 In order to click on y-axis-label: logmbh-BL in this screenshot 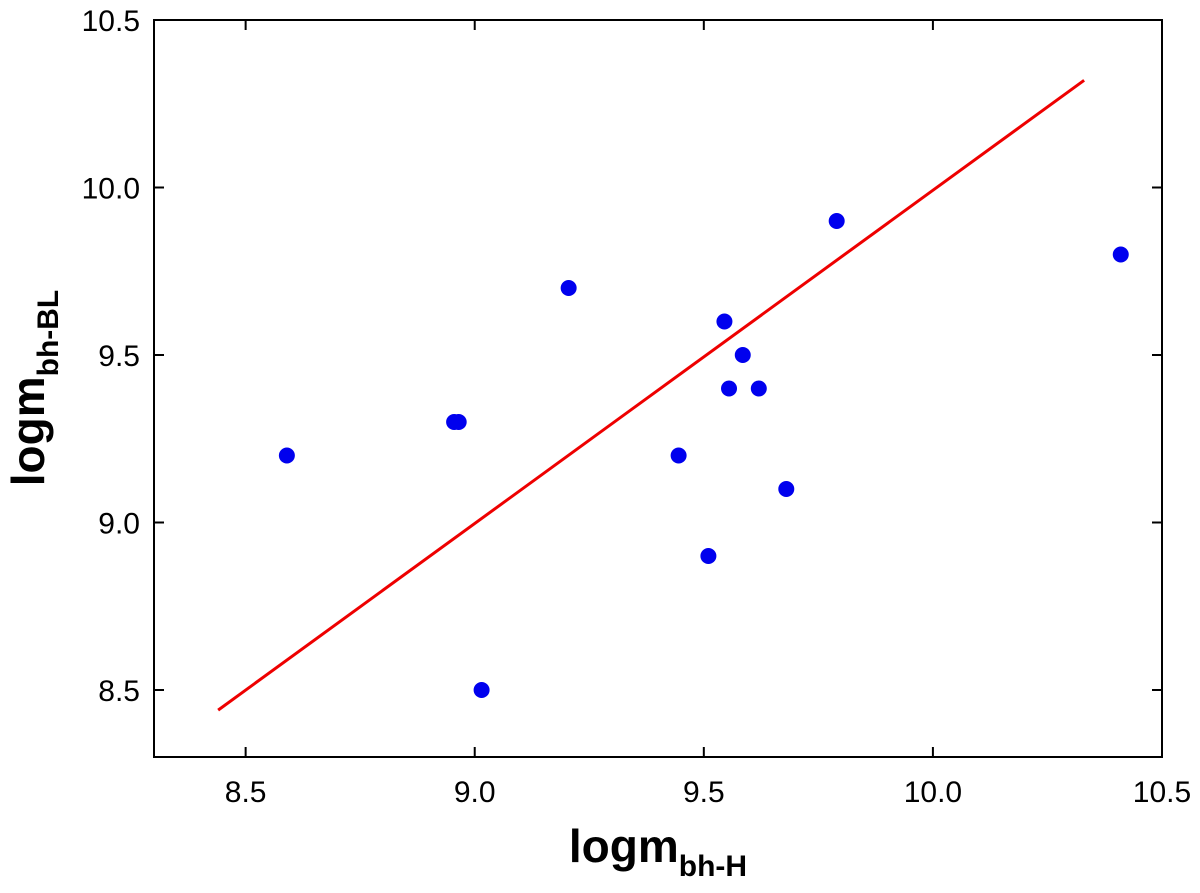, I will do `click(33, 388)`.